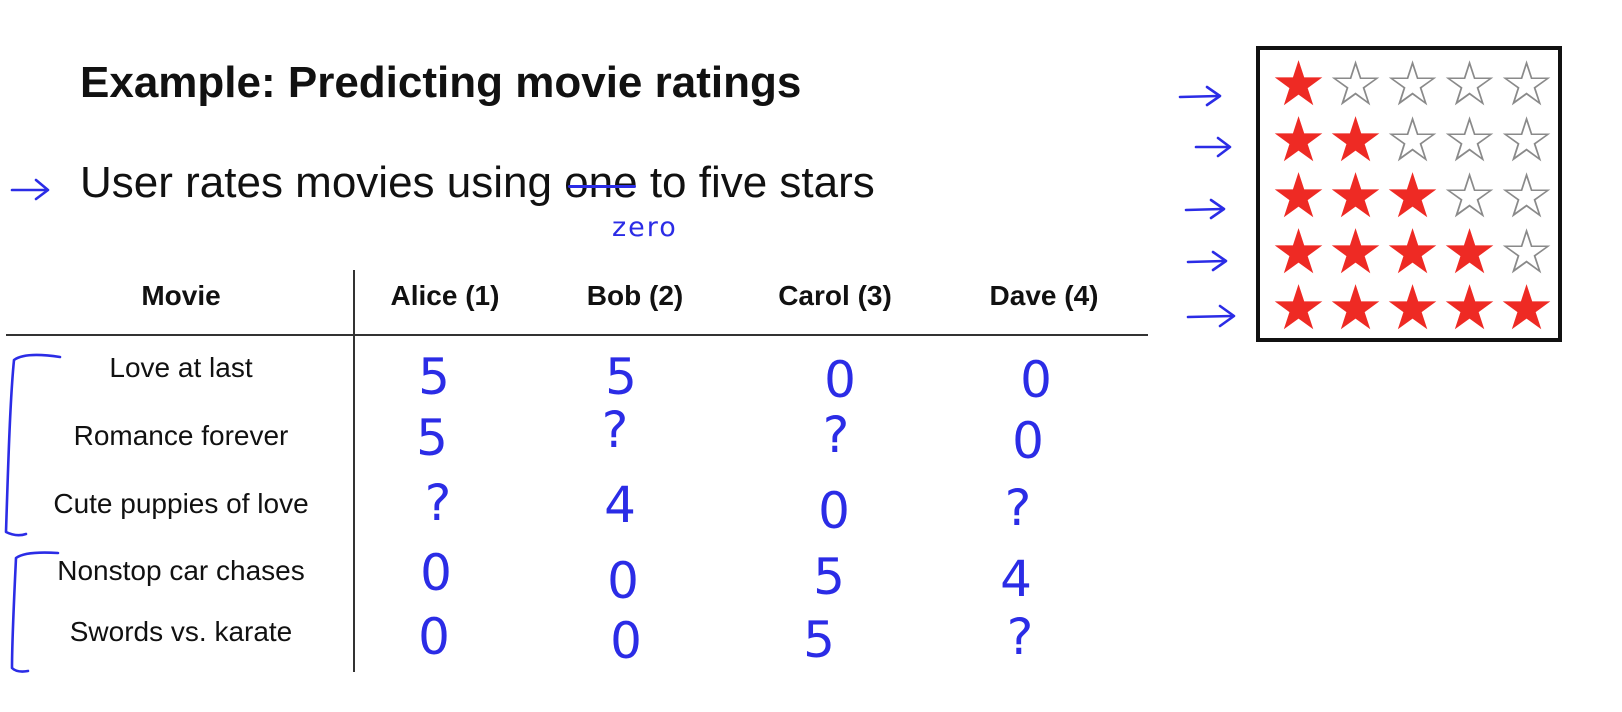 The width and height of the screenshot is (1622, 712). I want to click on star-rating-scale: ★ ☆ ☆ ☆ ☆ ★ ★ ☆ ☆ ☆ ★ ★ ★ ☆ ☆ ★ ★ ★ ★ ☆ ★ ★ ★ ★ ★, so click(1409, 194).